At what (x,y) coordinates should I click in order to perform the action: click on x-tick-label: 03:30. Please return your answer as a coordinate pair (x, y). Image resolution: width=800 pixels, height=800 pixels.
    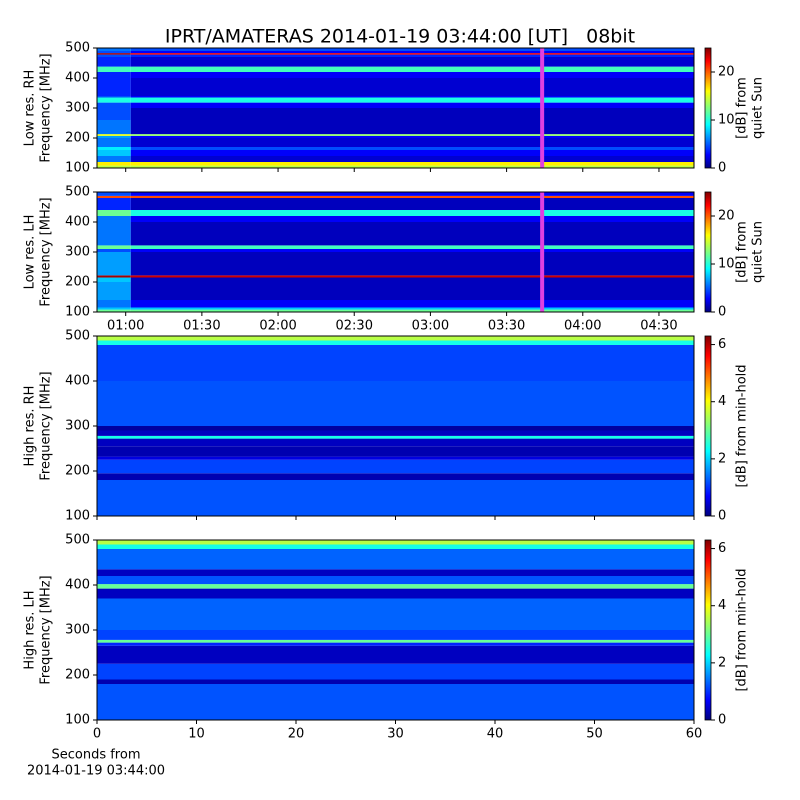
    Looking at the image, I should click on (506, 326).